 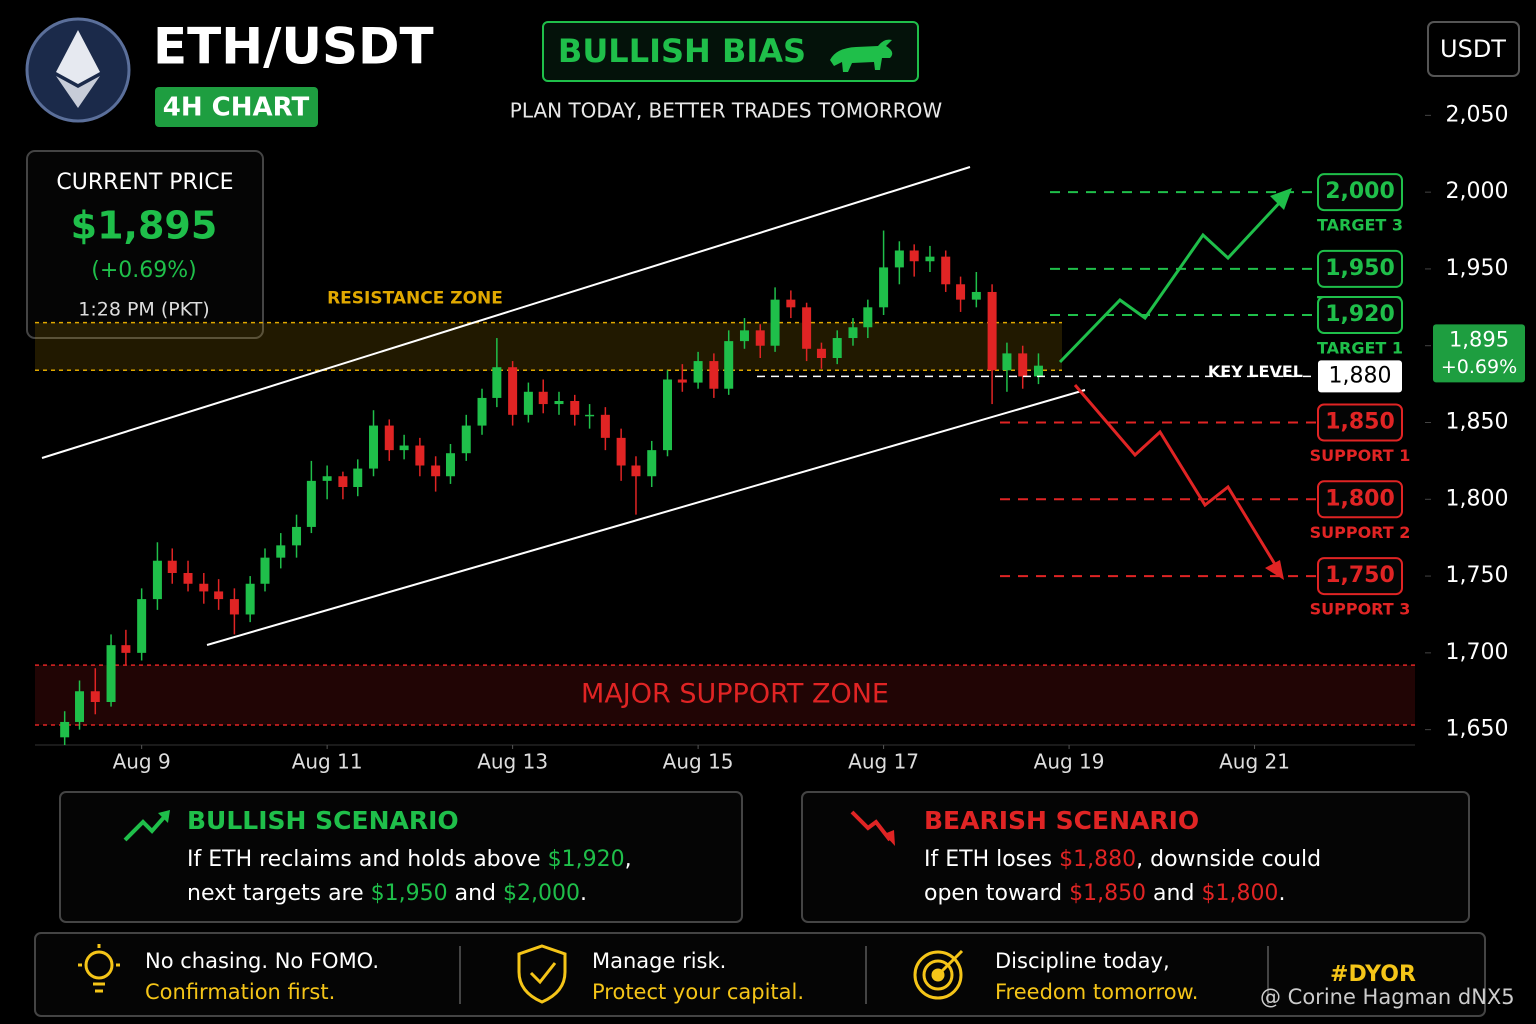 I want to click on bias-badge, so click(x=730, y=51).